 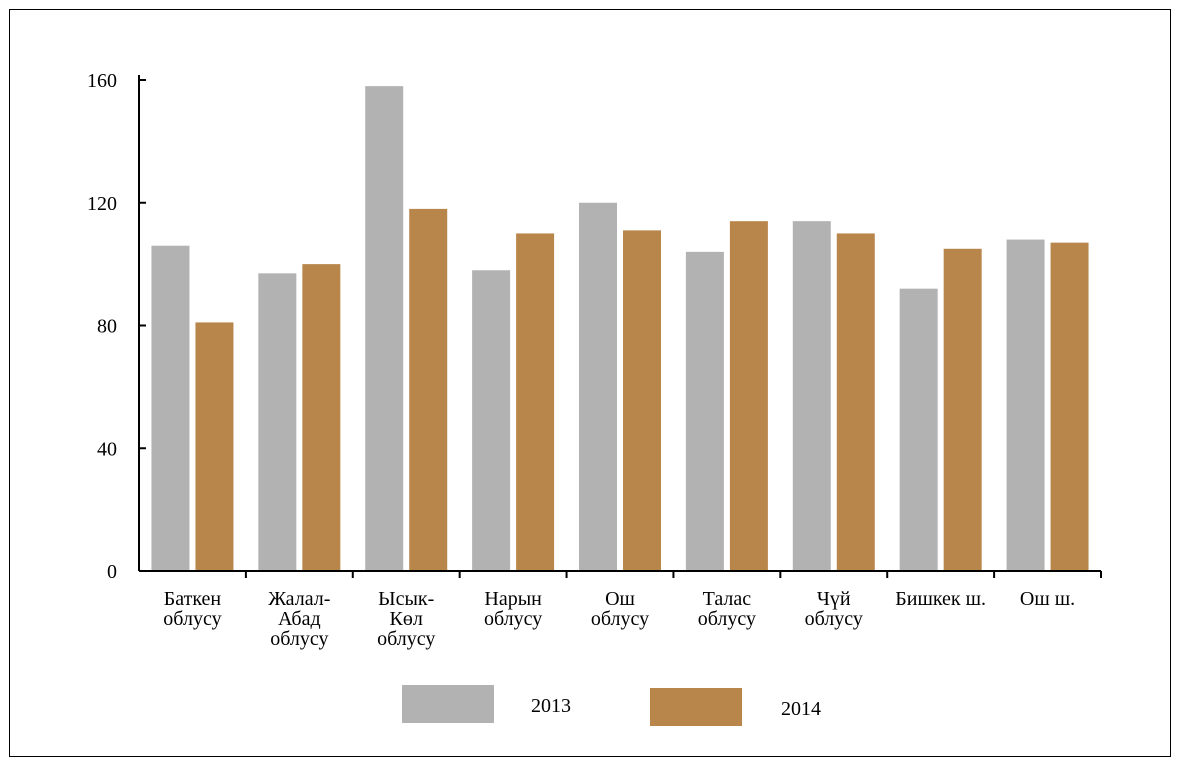 What do you see at coordinates (834, 599) in the screenshot?
I see `x-category-label-line: Чүй` at bounding box center [834, 599].